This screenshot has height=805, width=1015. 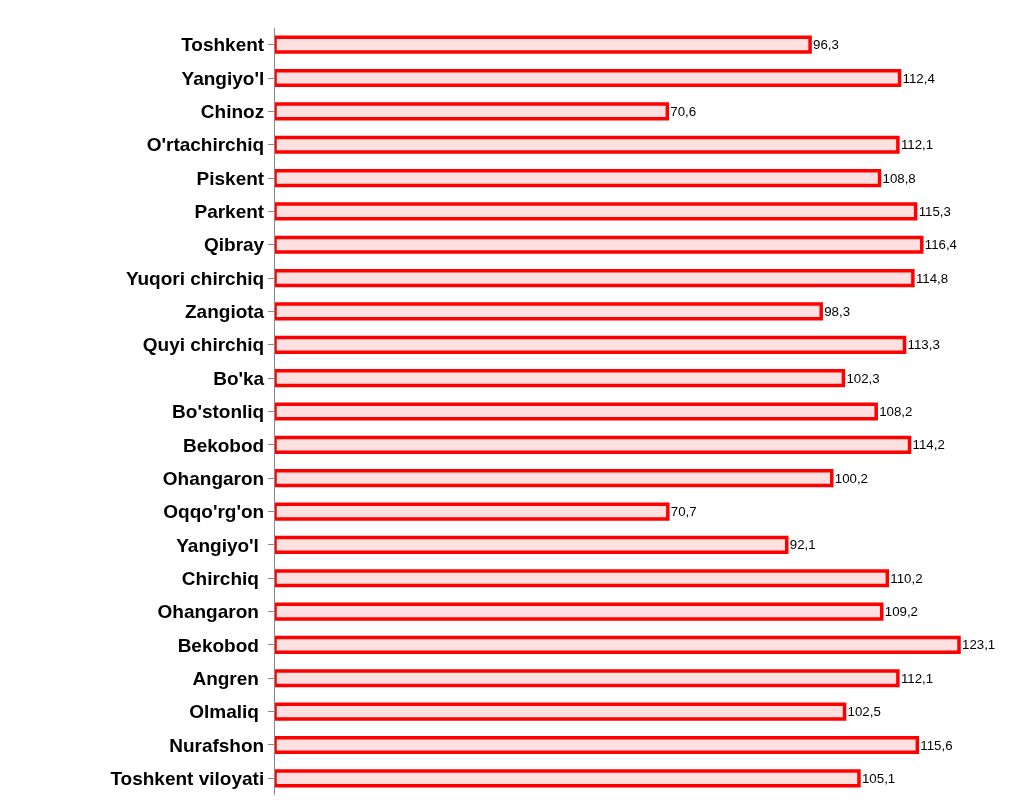 I want to click on y-tick-label: Parkent, so click(x=229, y=212).